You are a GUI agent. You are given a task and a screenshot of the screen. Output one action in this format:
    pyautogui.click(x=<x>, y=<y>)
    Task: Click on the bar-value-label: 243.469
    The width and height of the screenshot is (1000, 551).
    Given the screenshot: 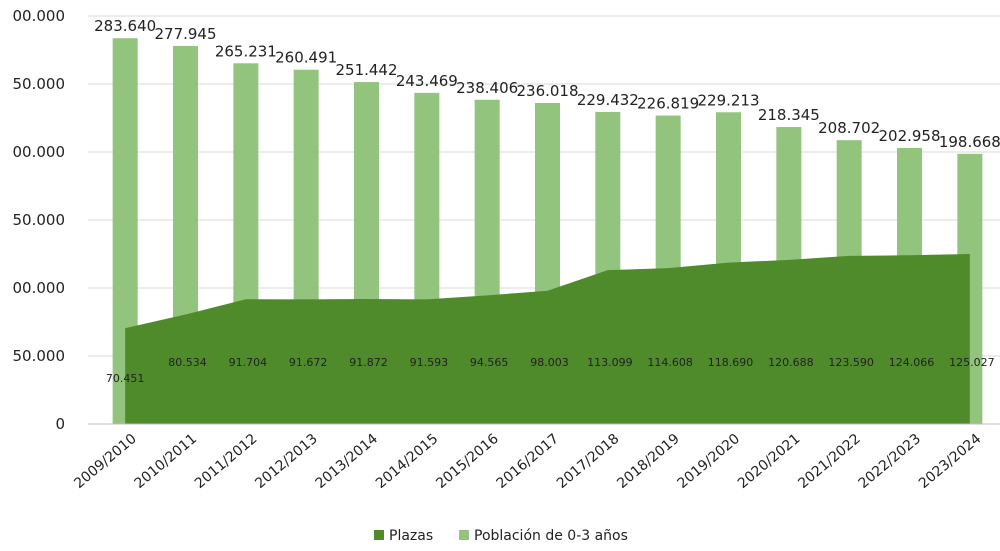 What is the action you would take?
    pyautogui.click(x=427, y=81)
    